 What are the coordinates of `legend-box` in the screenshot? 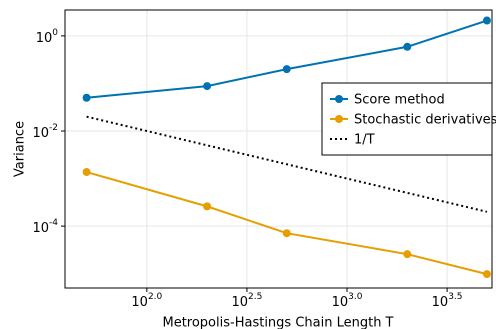 It's located at (407, 119).